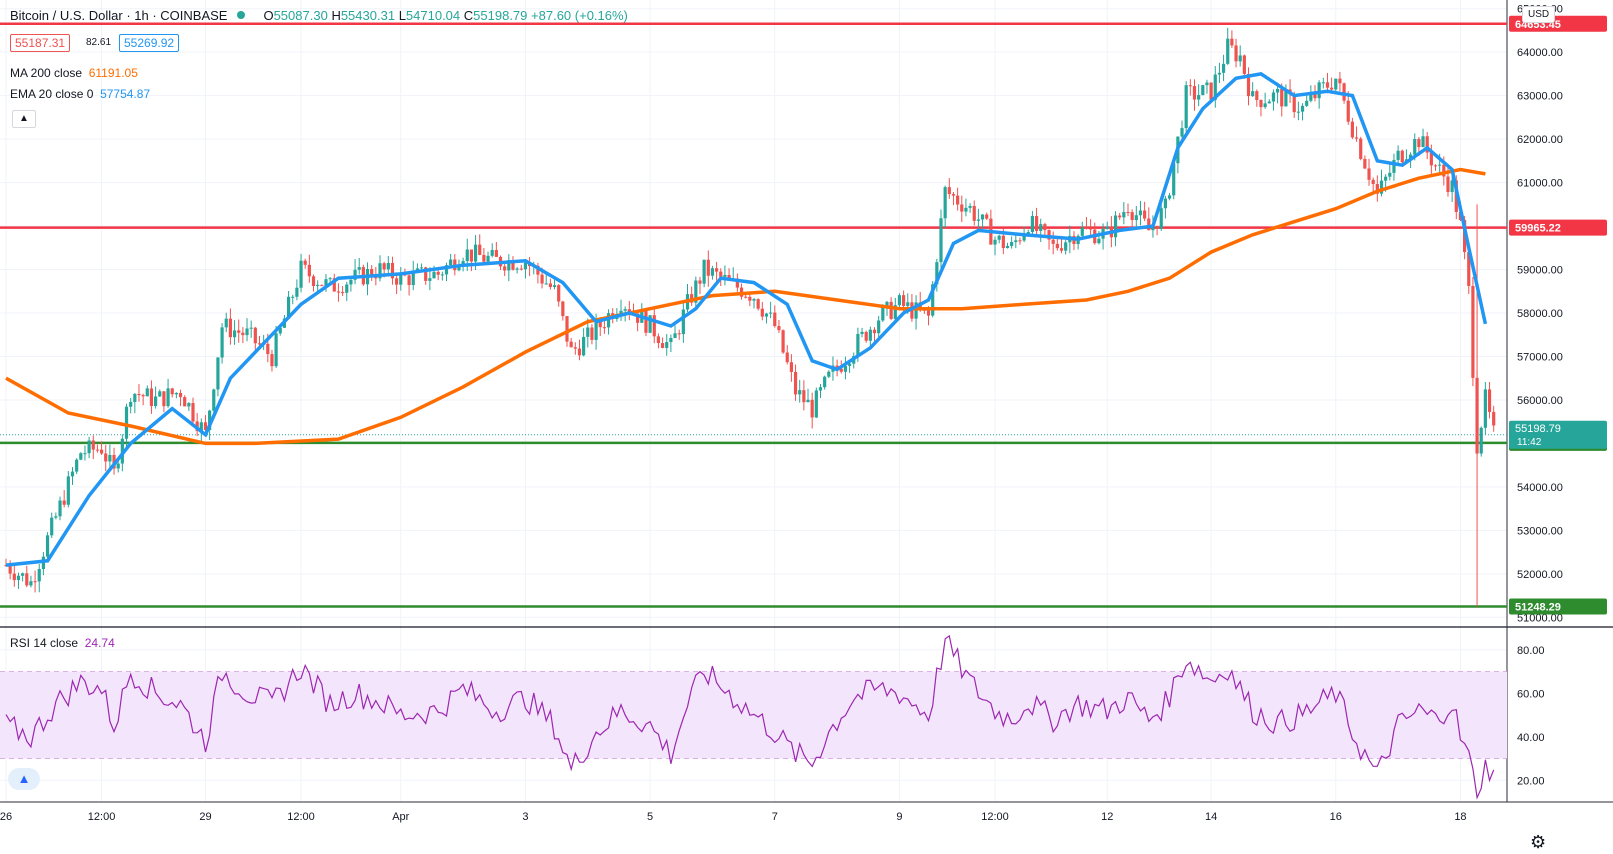 This screenshot has height=854, width=1613. What do you see at coordinates (1540, 97) in the screenshot?
I see `price-tick-label: 63000.00` at bounding box center [1540, 97].